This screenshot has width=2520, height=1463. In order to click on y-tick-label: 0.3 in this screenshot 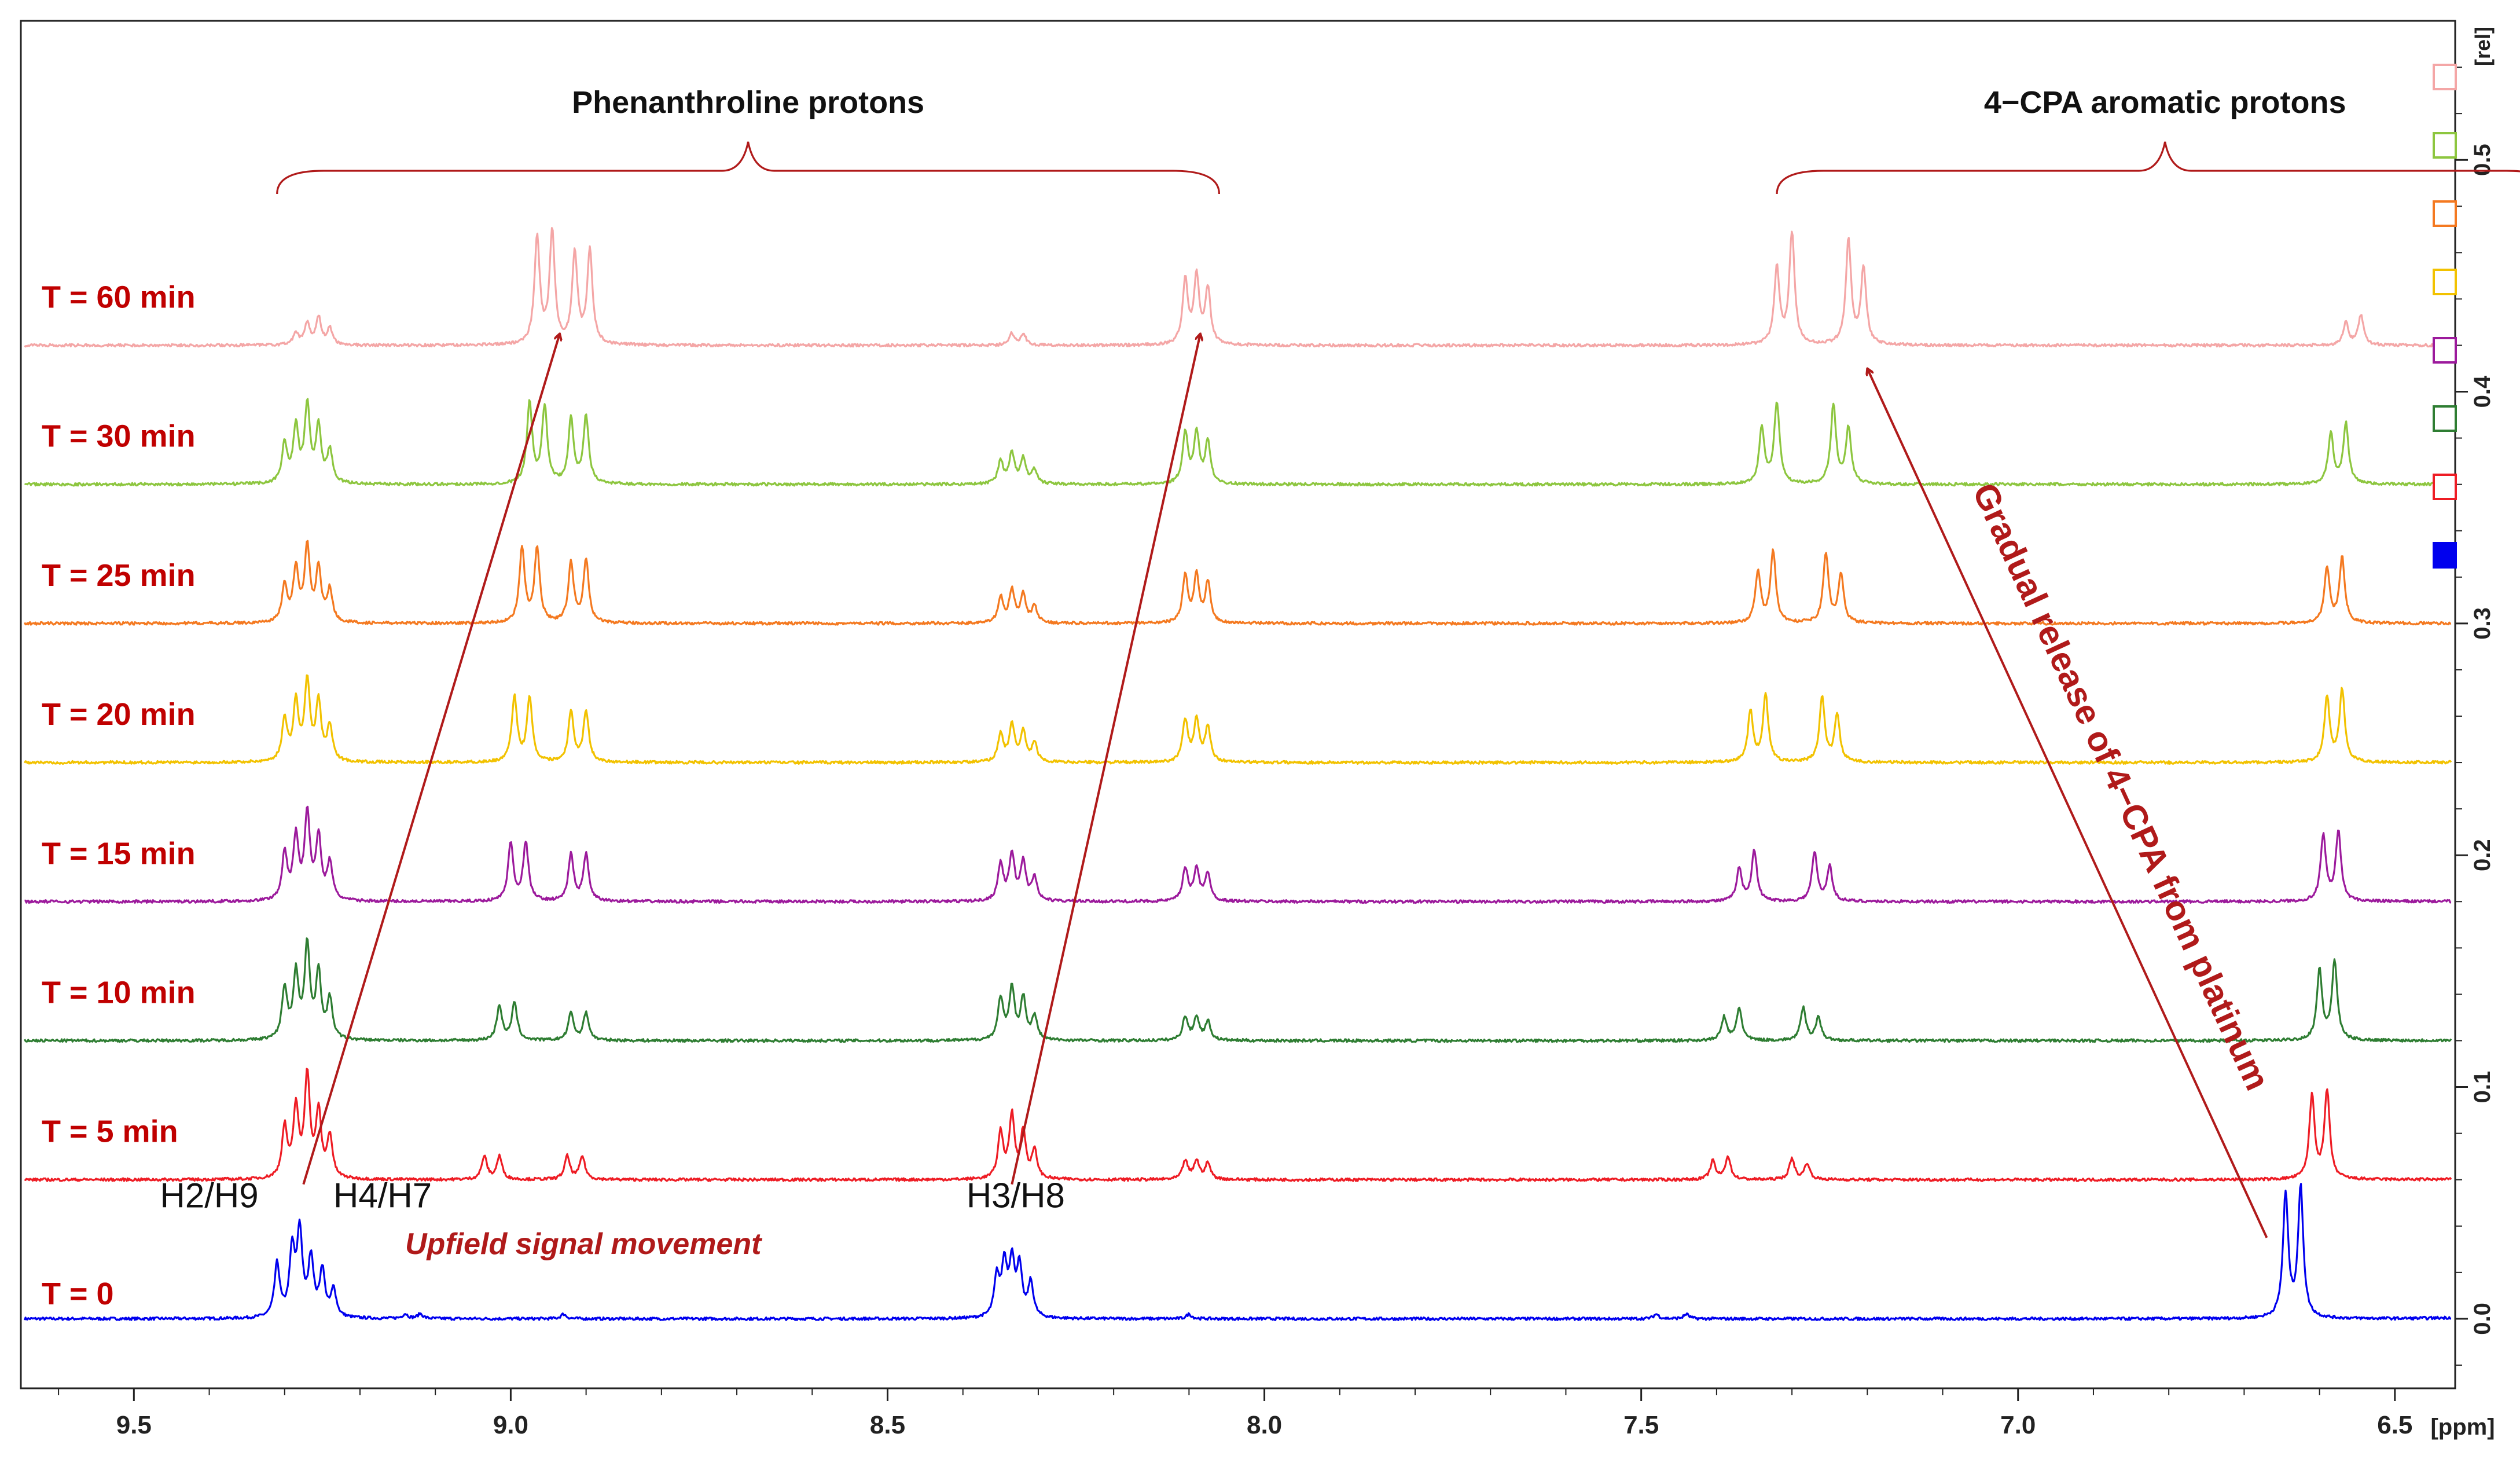, I will do `click(2483, 623)`.